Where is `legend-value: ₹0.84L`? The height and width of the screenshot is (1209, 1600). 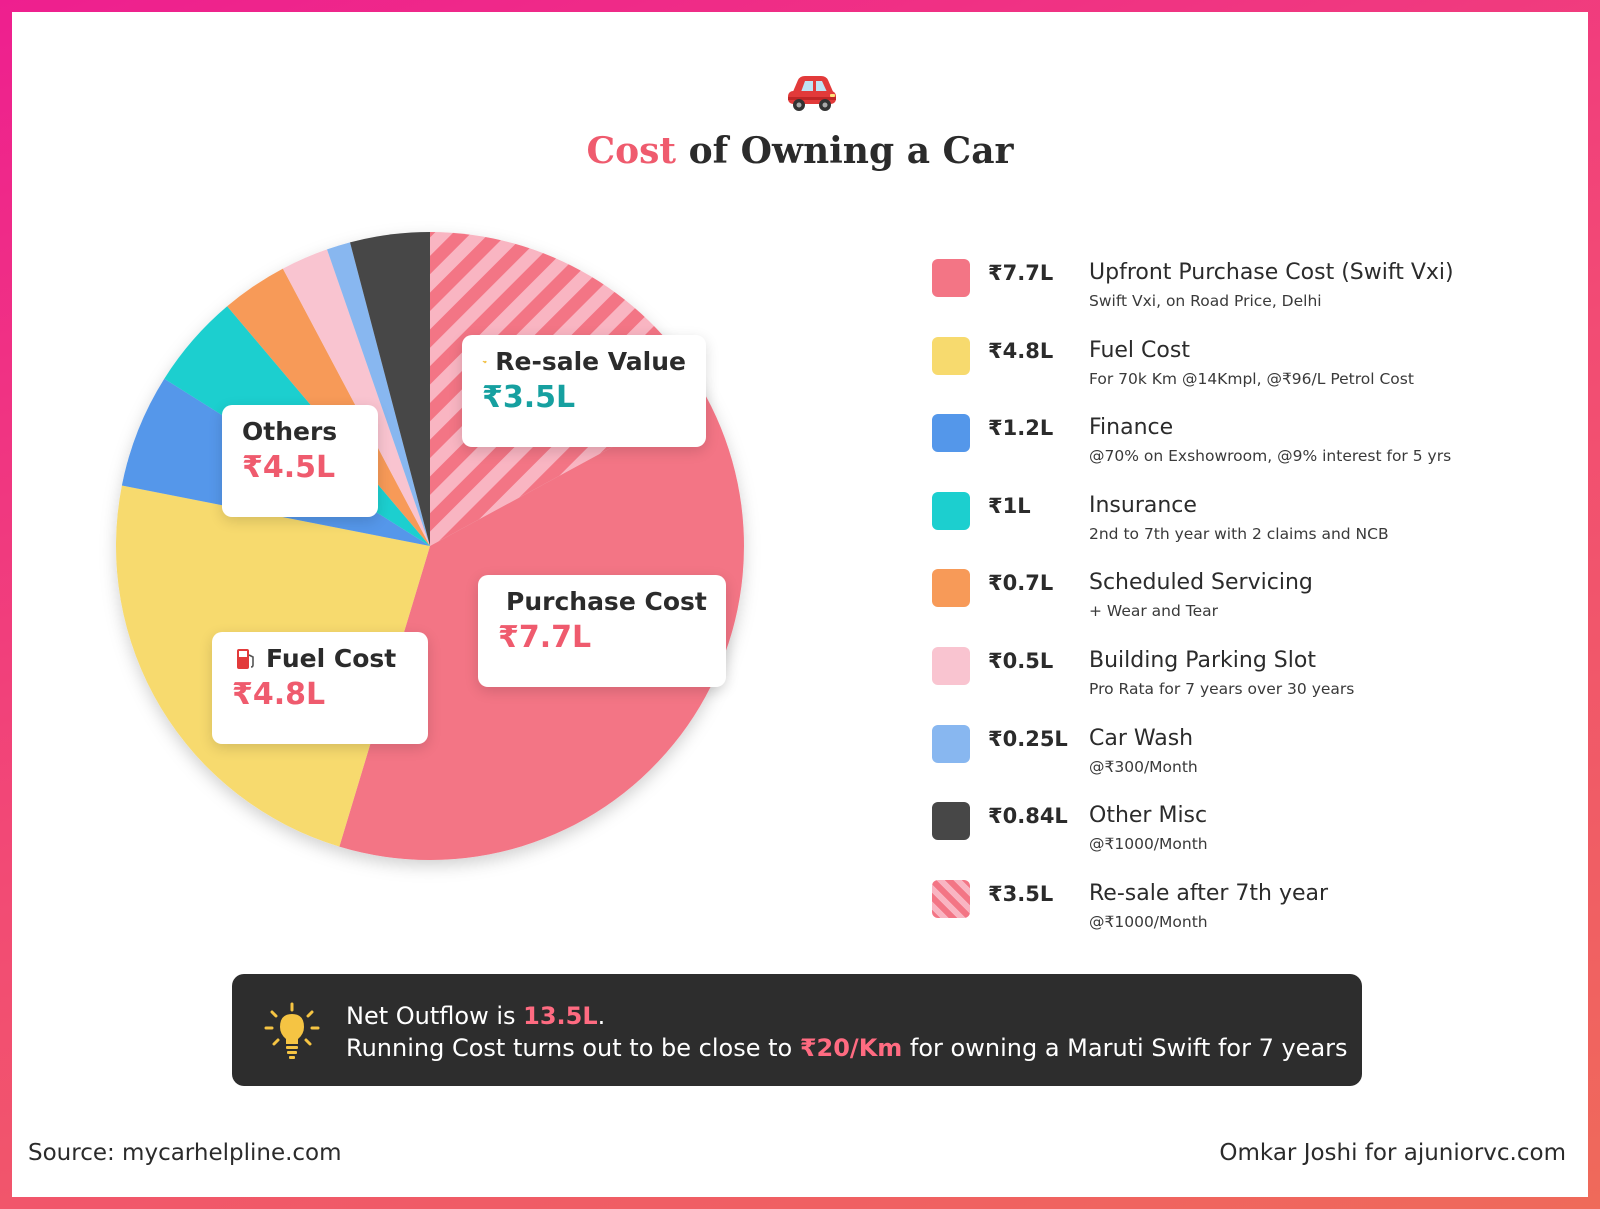 legend-value: ₹0.84L is located at coordinates (1028, 816).